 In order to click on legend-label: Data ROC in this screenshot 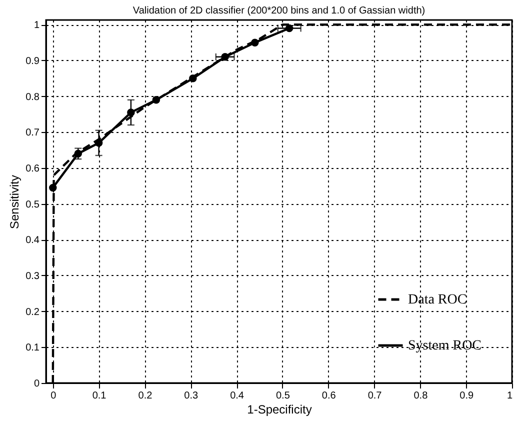, I will do `click(437, 300)`.